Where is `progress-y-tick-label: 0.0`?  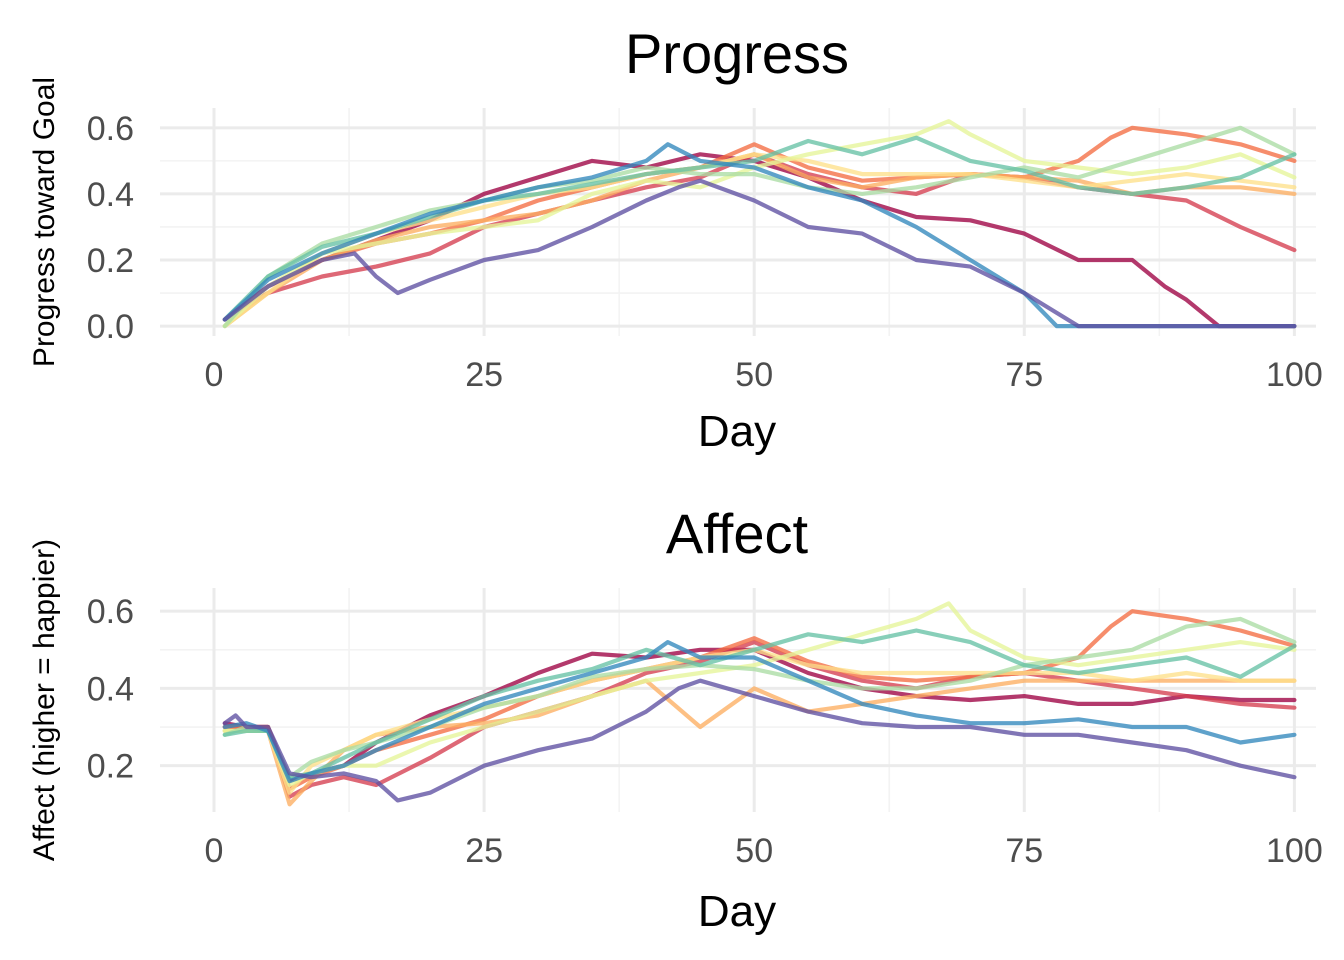 progress-y-tick-label: 0.0 is located at coordinates (110, 327).